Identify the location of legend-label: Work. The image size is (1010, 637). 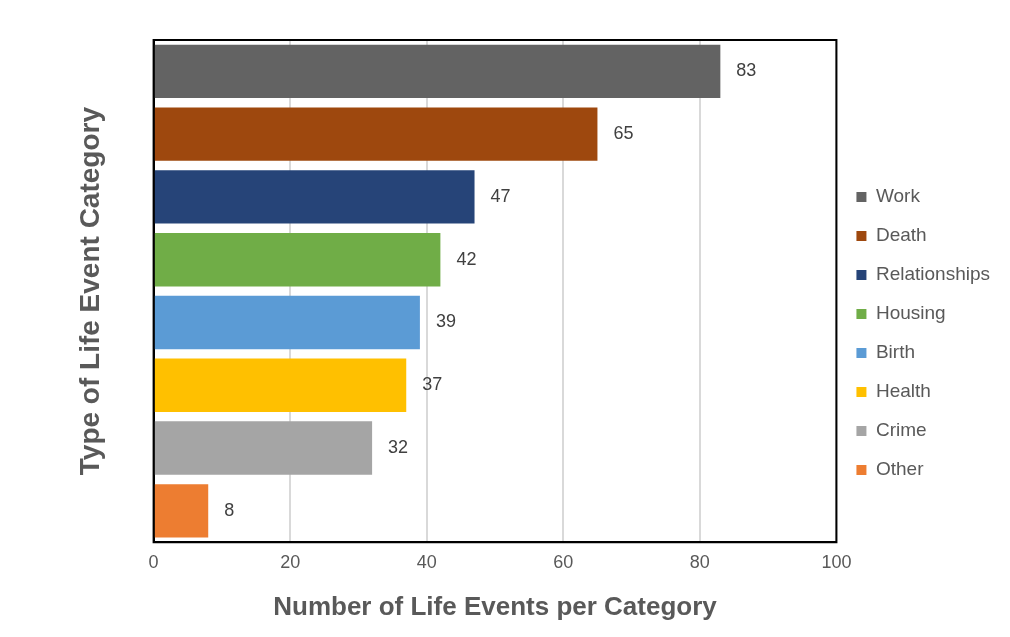
(898, 196).